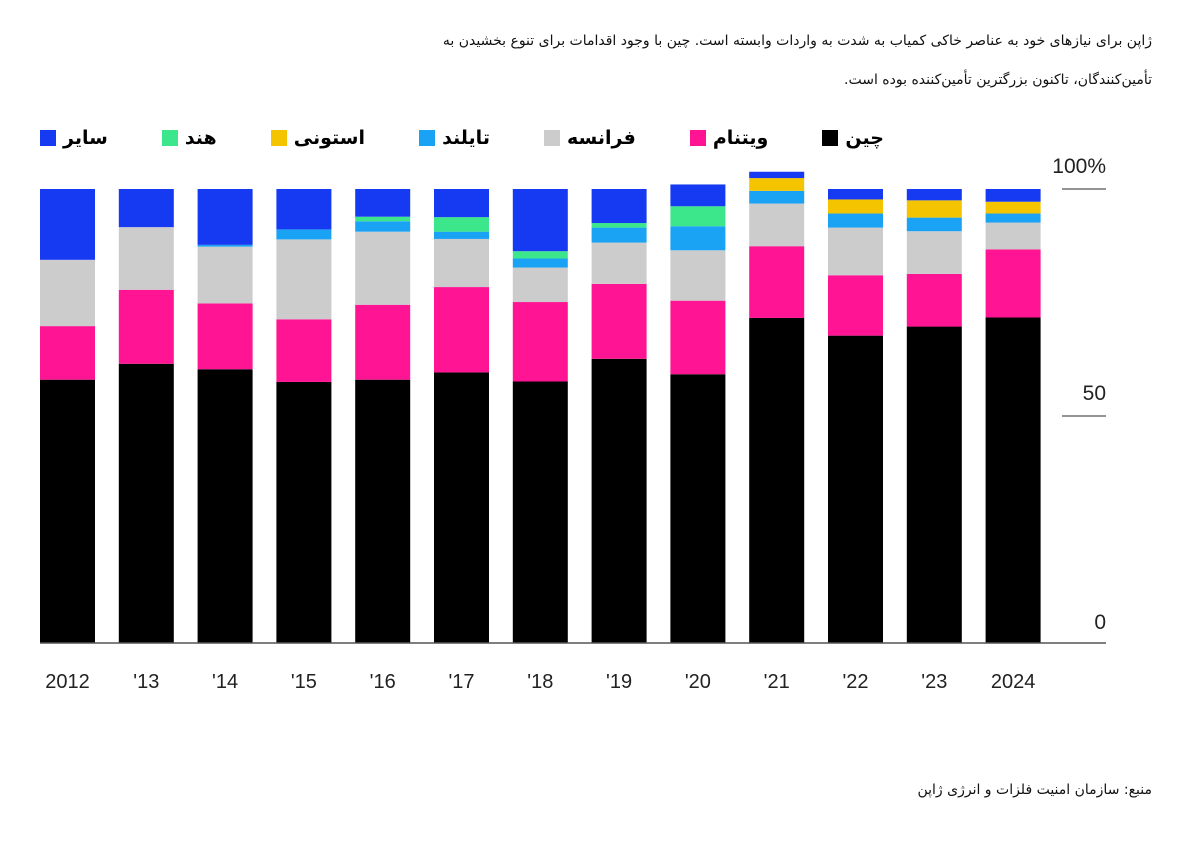  Describe the element at coordinates (225, 682) in the screenshot. I see `x-tick-label: '14` at that location.